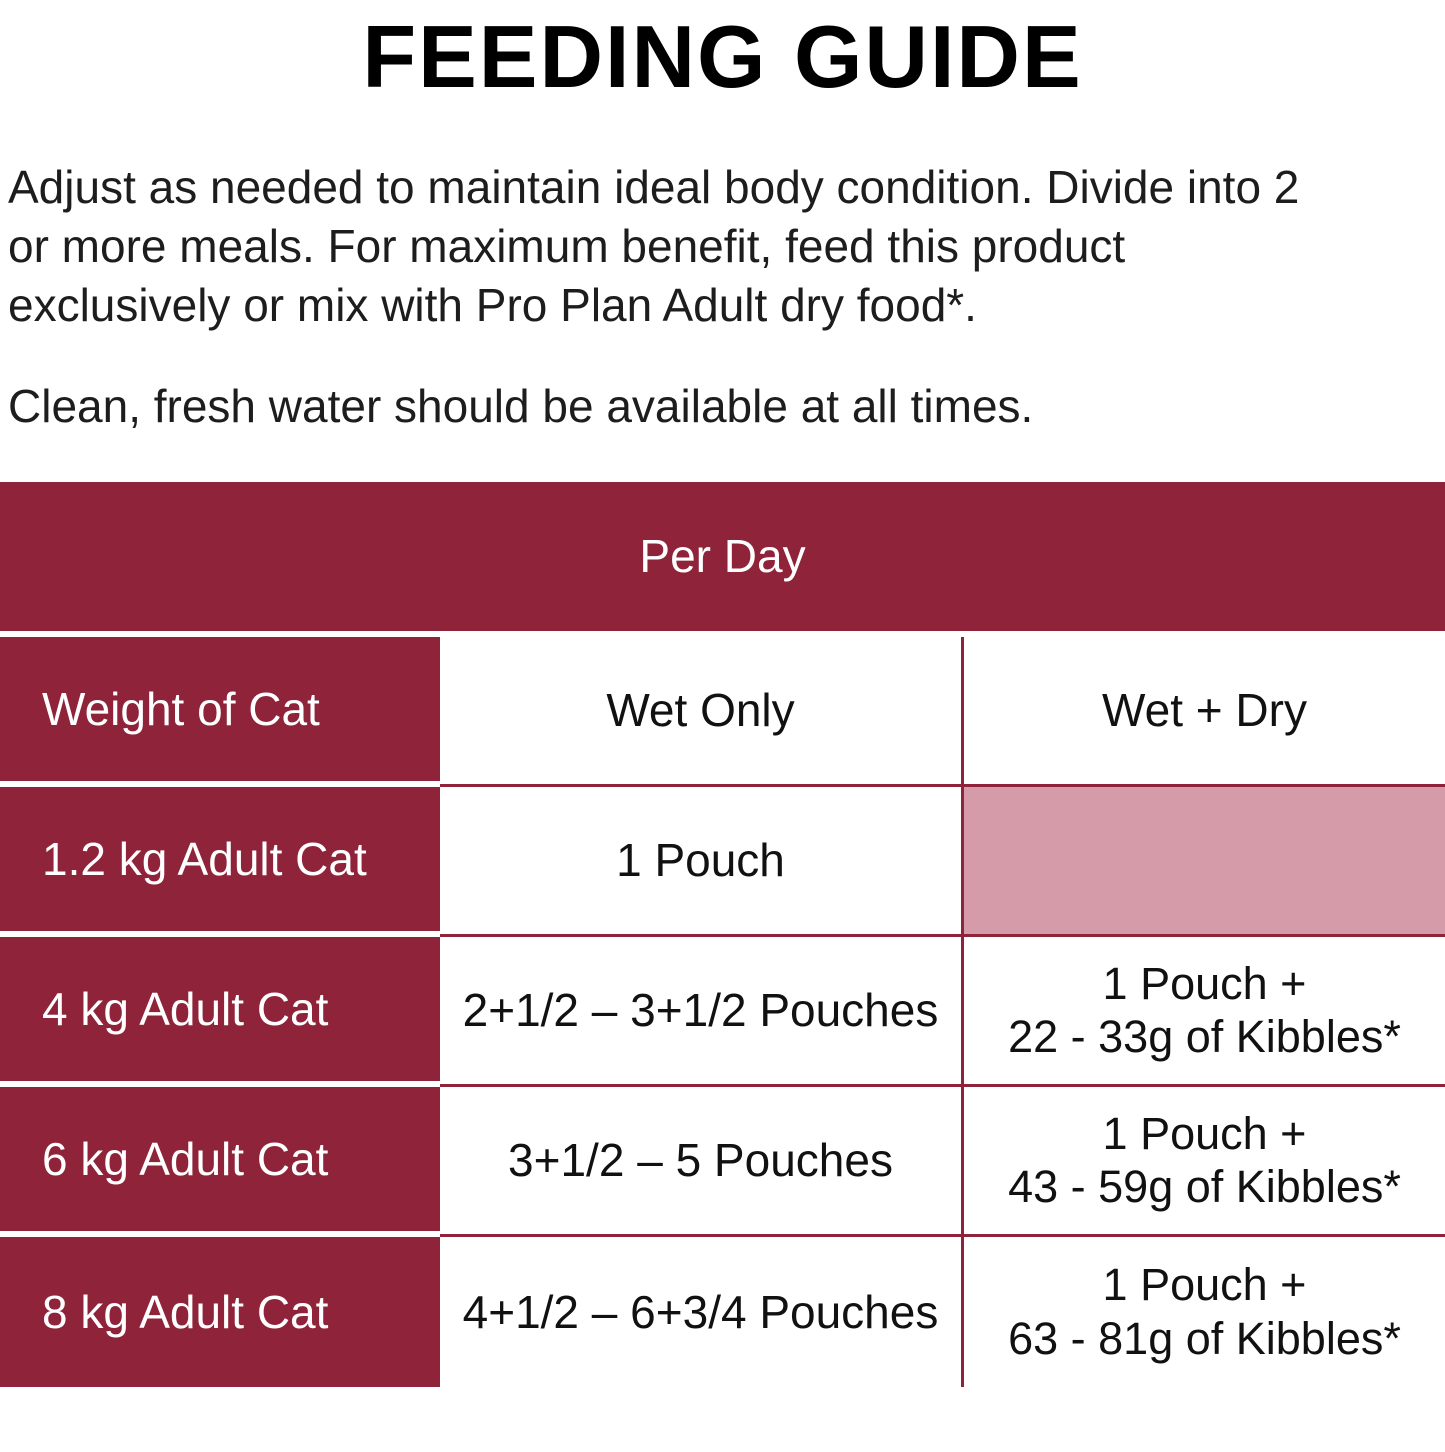 The image size is (1445, 1452). What do you see at coordinates (702, 1011) in the screenshot?
I see `wet-only-cell: 2+1/2 – 3+1/2 Pouches` at bounding box center [702, 1011].